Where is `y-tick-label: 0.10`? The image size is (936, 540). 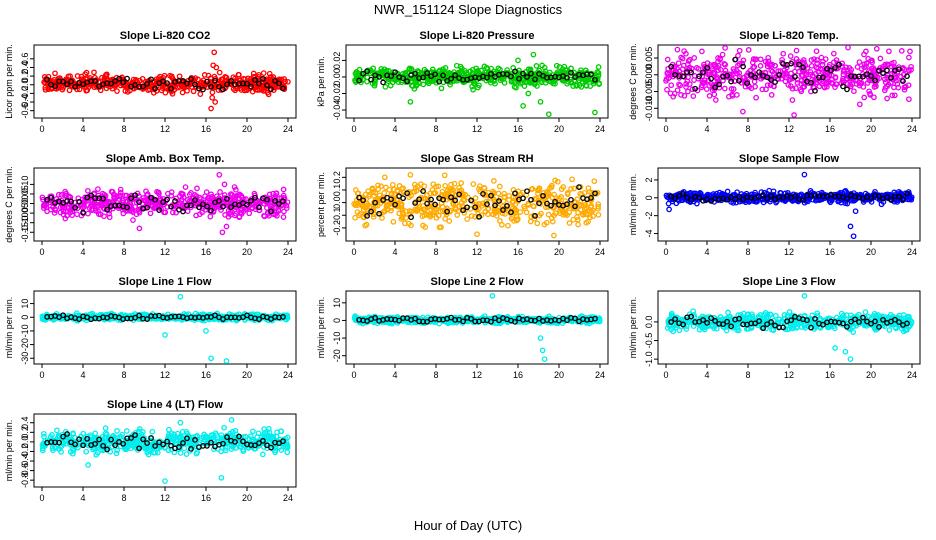
y-tick-label: 0.10 is located at coordinates (25, 185).